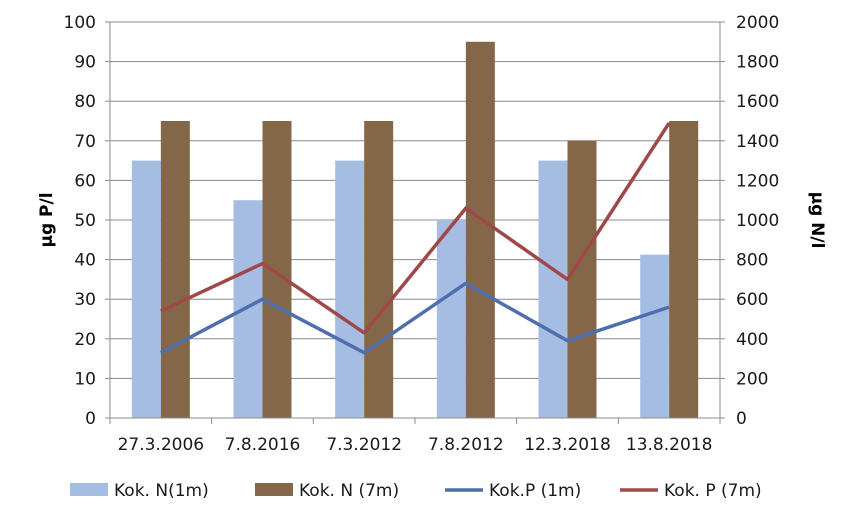 The image size is (842, 520). What do you see at coordinates (349, 491) in the screenshot?
I see `legend-label: Kok. N (7m)` at bounding box center [349, 491].